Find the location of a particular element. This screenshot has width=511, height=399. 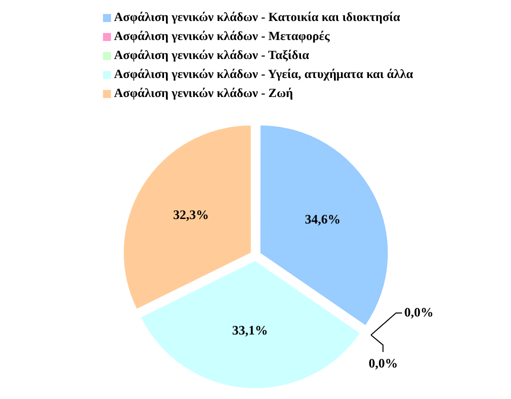

legend-label: Ασφάλιση γενικών κλάδων - Ζωή is located at coordinates (203, 93).